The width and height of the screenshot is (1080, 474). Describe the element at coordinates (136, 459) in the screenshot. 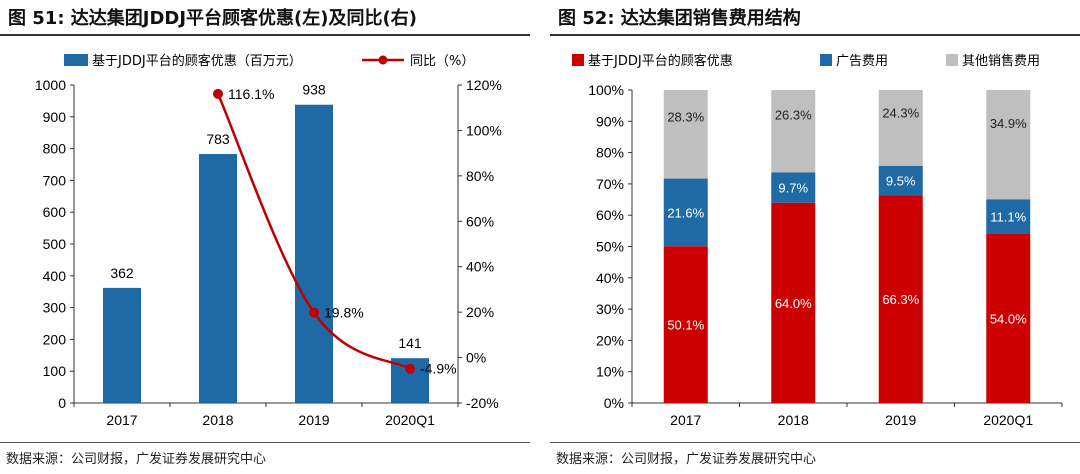

I see `left-source-note: 数据来源：公司财报，广发证券发展研究中心` at that location.